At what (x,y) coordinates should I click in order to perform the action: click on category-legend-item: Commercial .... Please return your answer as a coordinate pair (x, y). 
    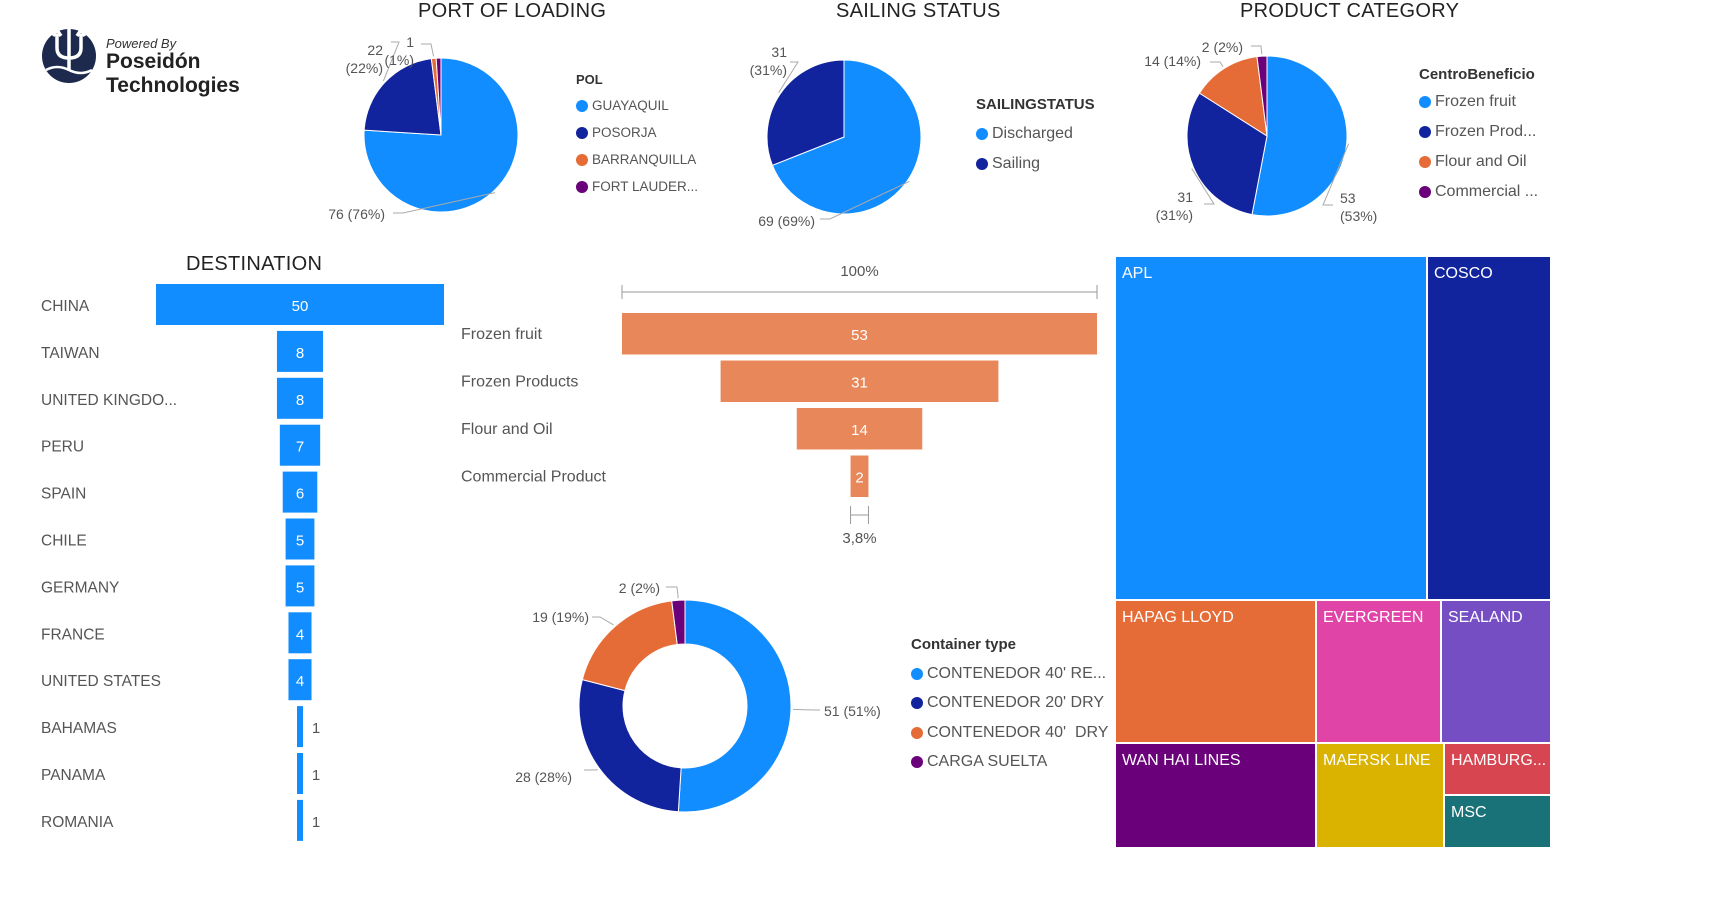
    Looking at the image, I should click on (1478, 192).